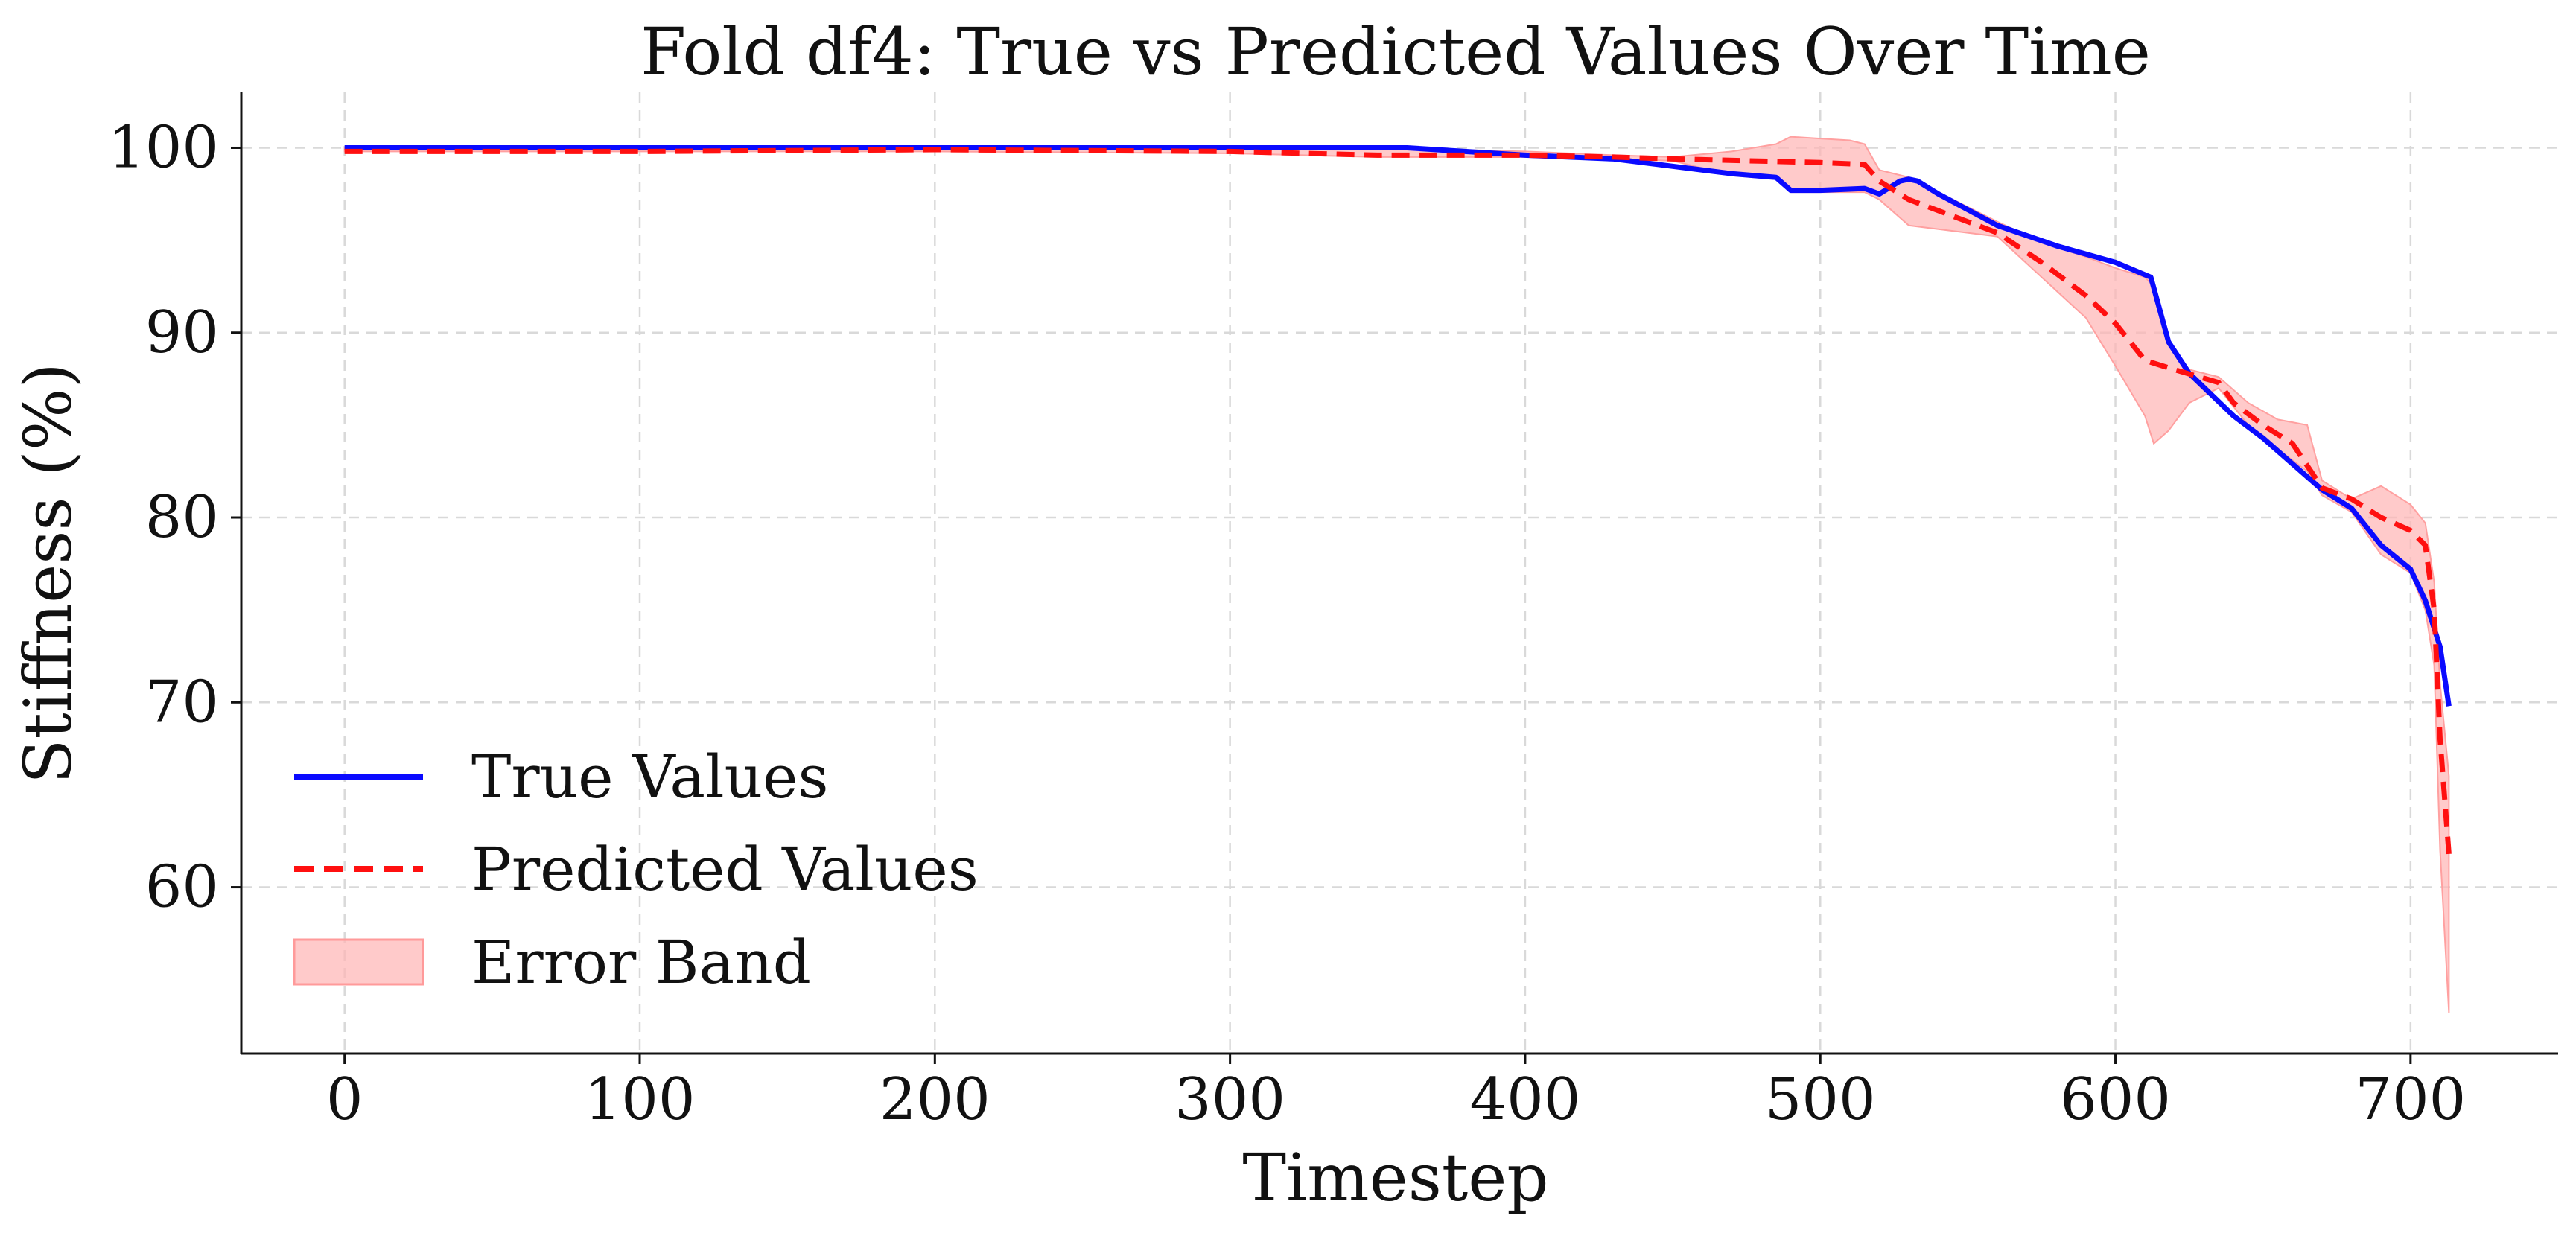 The image size is (2576, 1236). Describe the element at coordinates (1395, 1177) in the screenshot. I see `x-axis-label: Timestep` at that location.